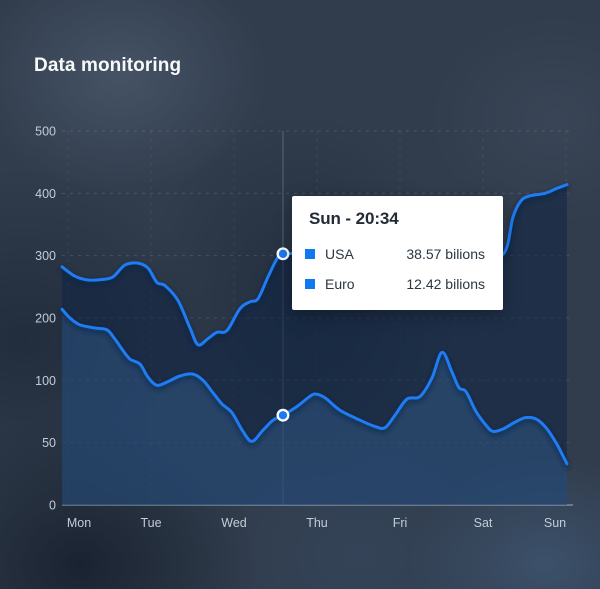 The image size is (600, 589). What do you see at coordinates (79, 523) in the screenshot?
I see `x-axis-tick-label: Mon` at bounding box center [79, 523].